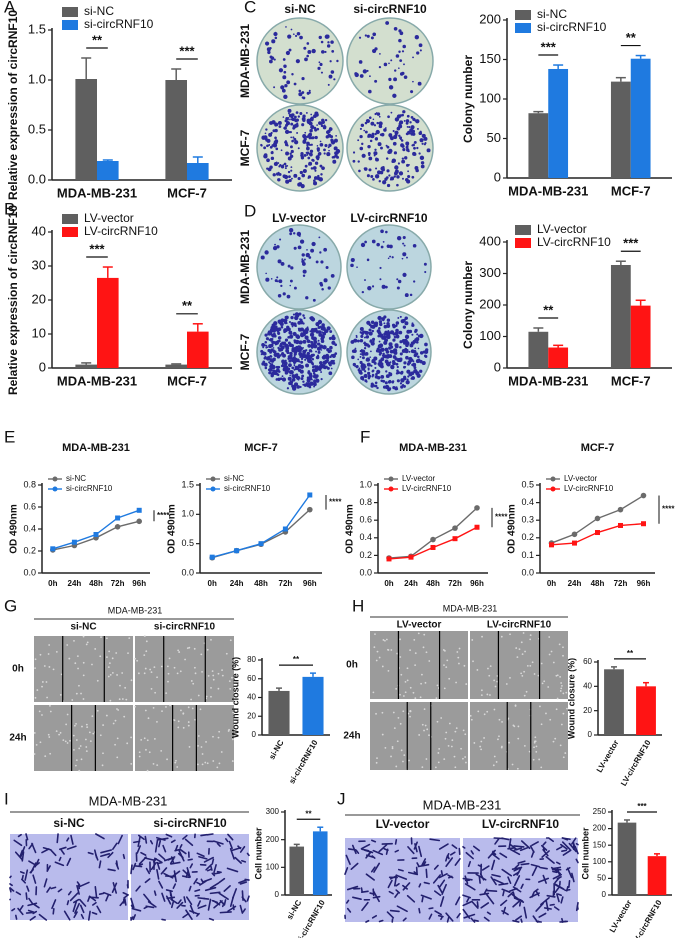  I want to click on column-label: LV-circRNF10, so click(520, 824).